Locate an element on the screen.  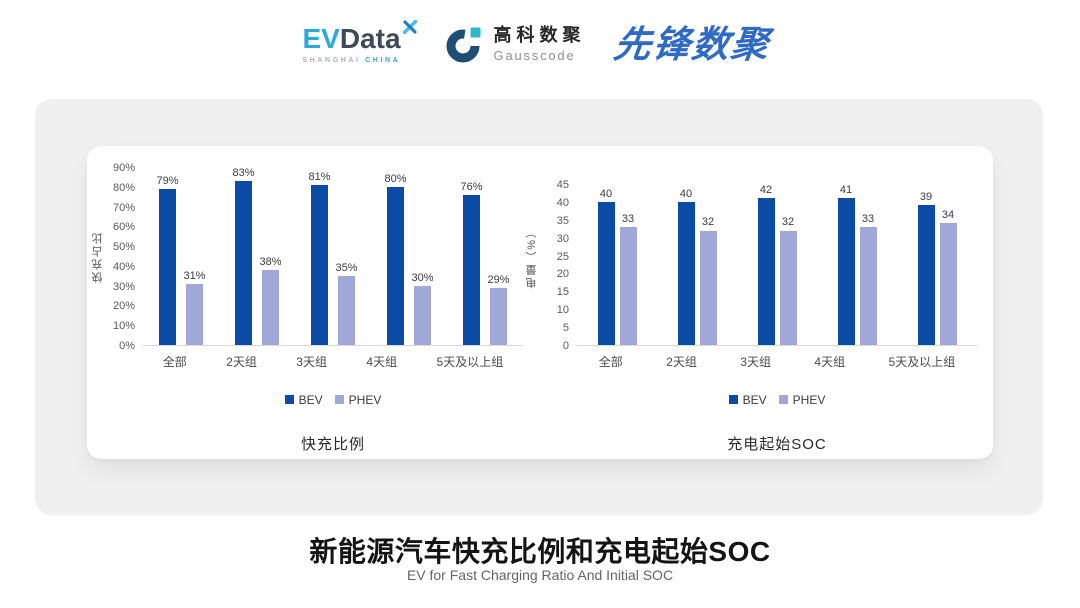
bar-value-label: 38% is located at coordinates (270, 261).